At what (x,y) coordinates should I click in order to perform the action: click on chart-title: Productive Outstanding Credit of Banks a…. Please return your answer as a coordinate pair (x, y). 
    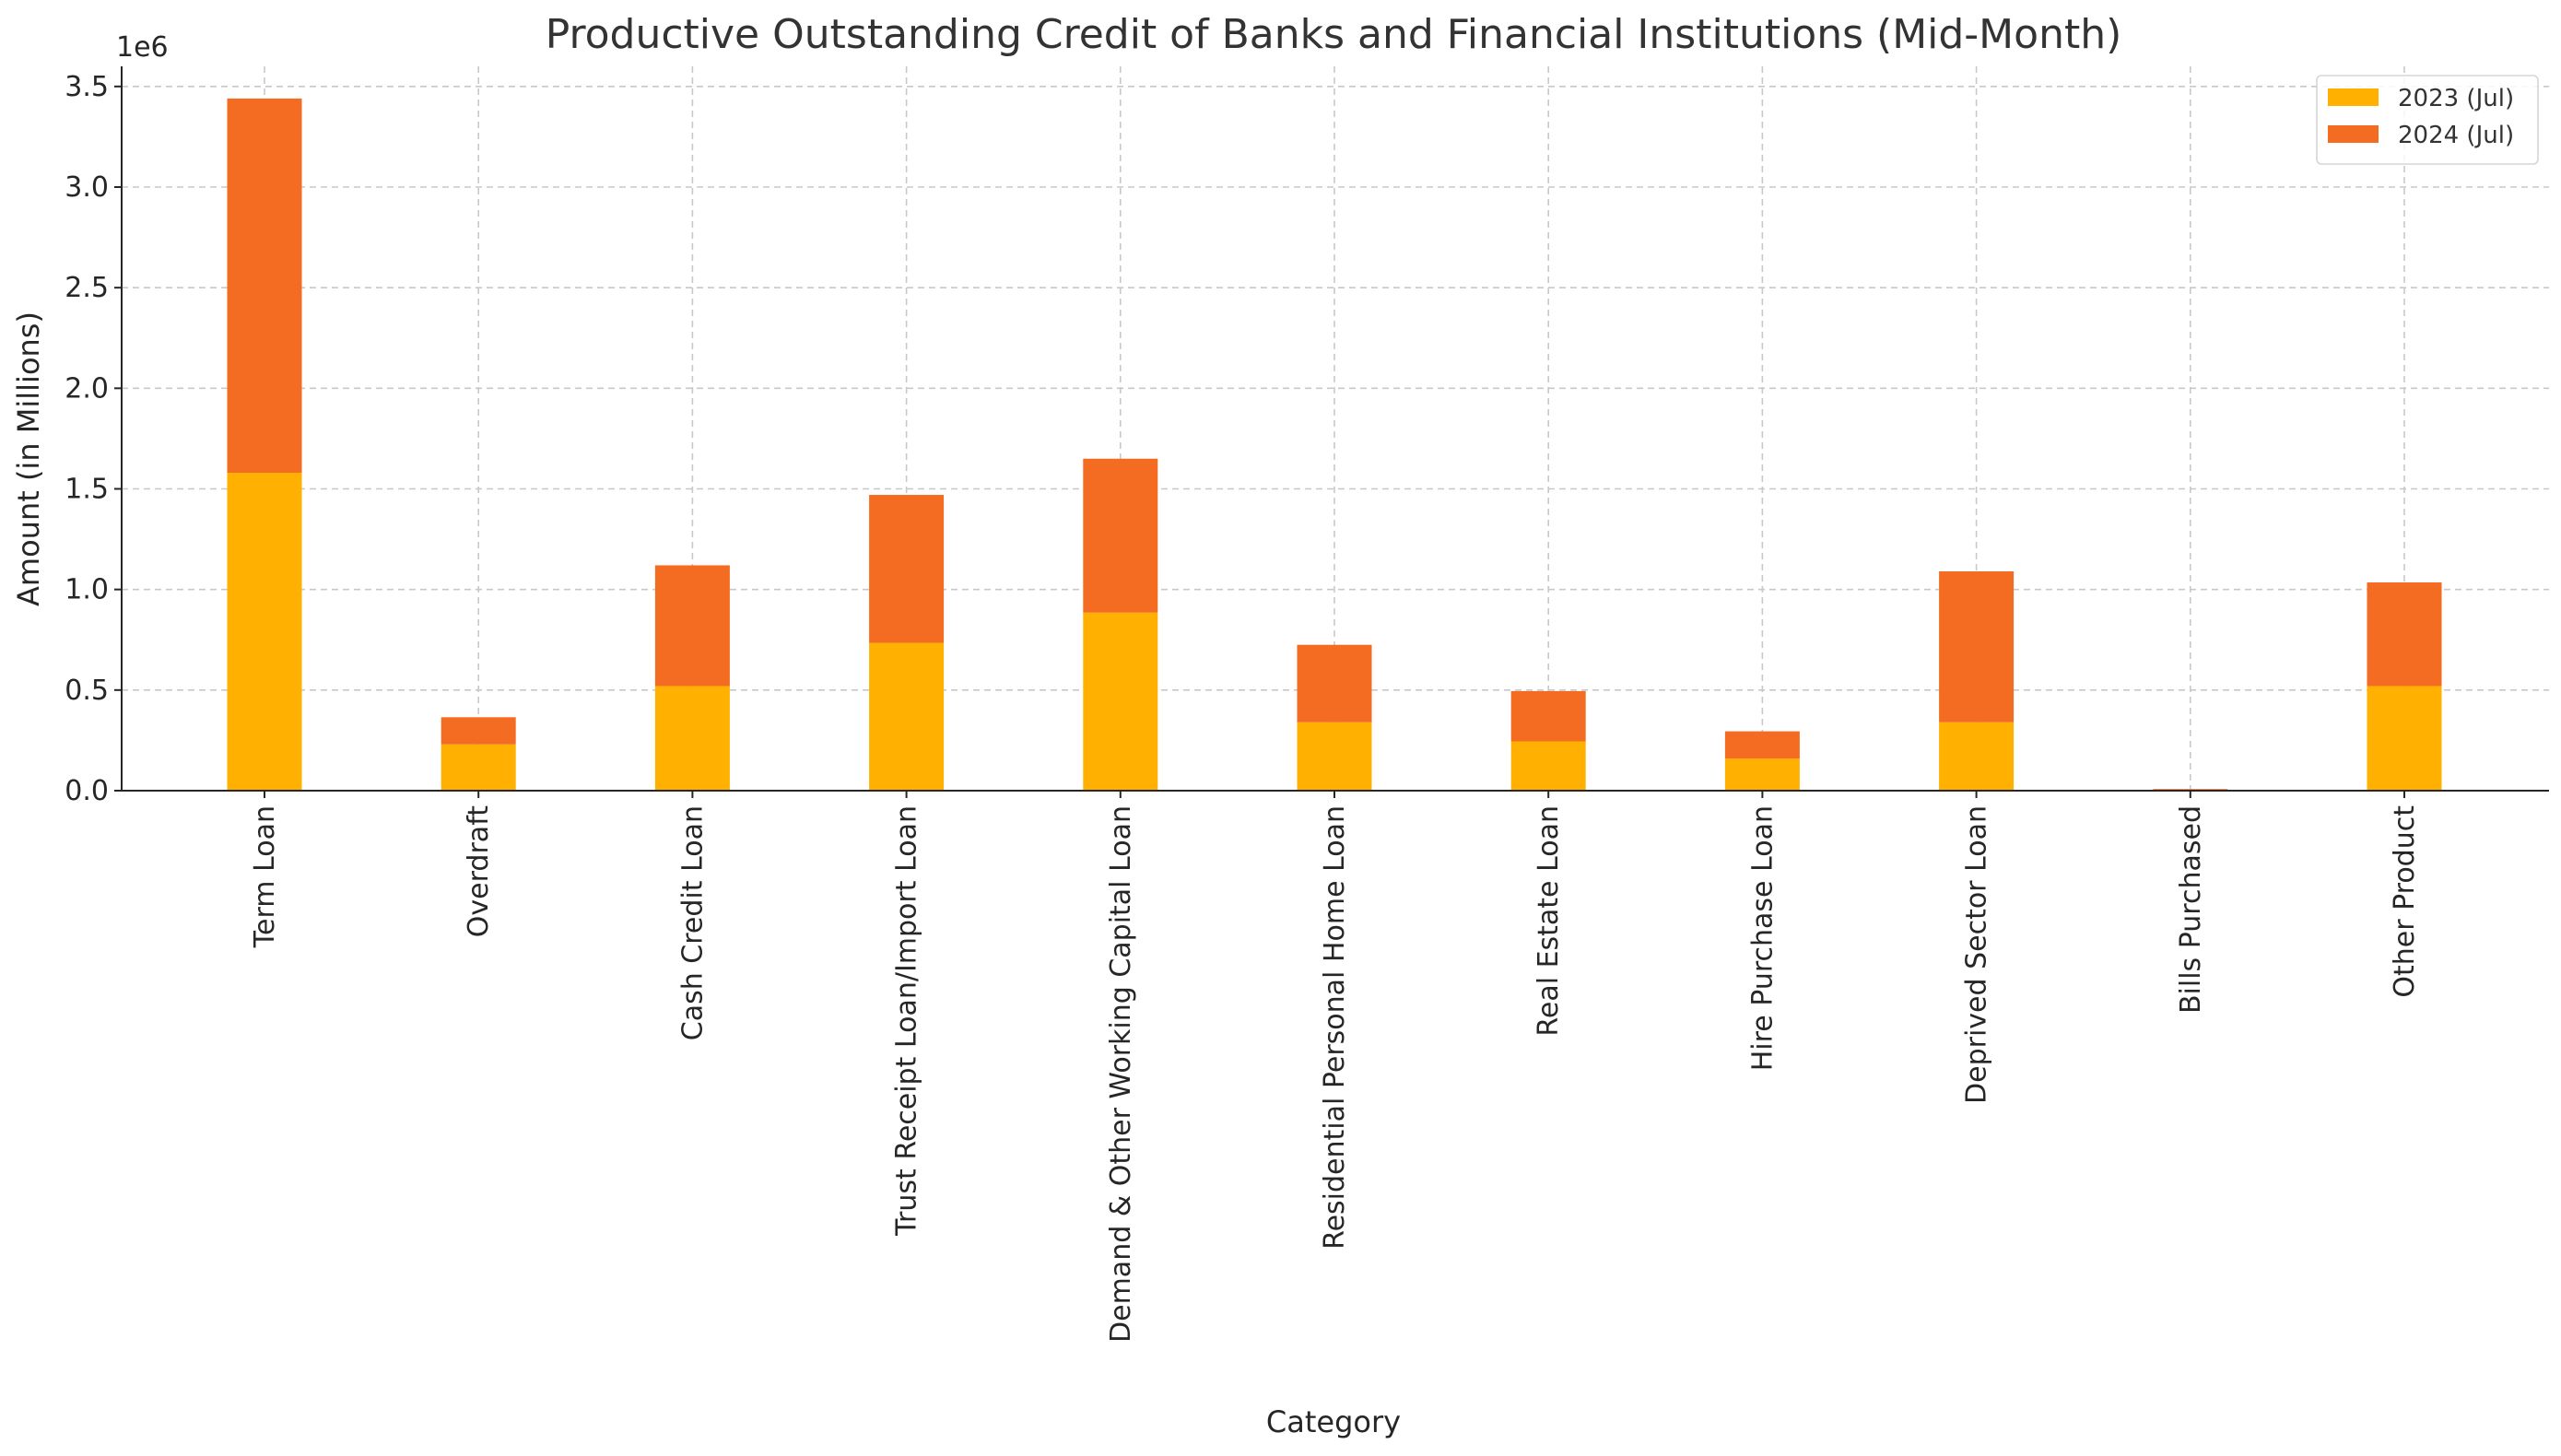
    Looking at the image, I should click on (1334, 34).